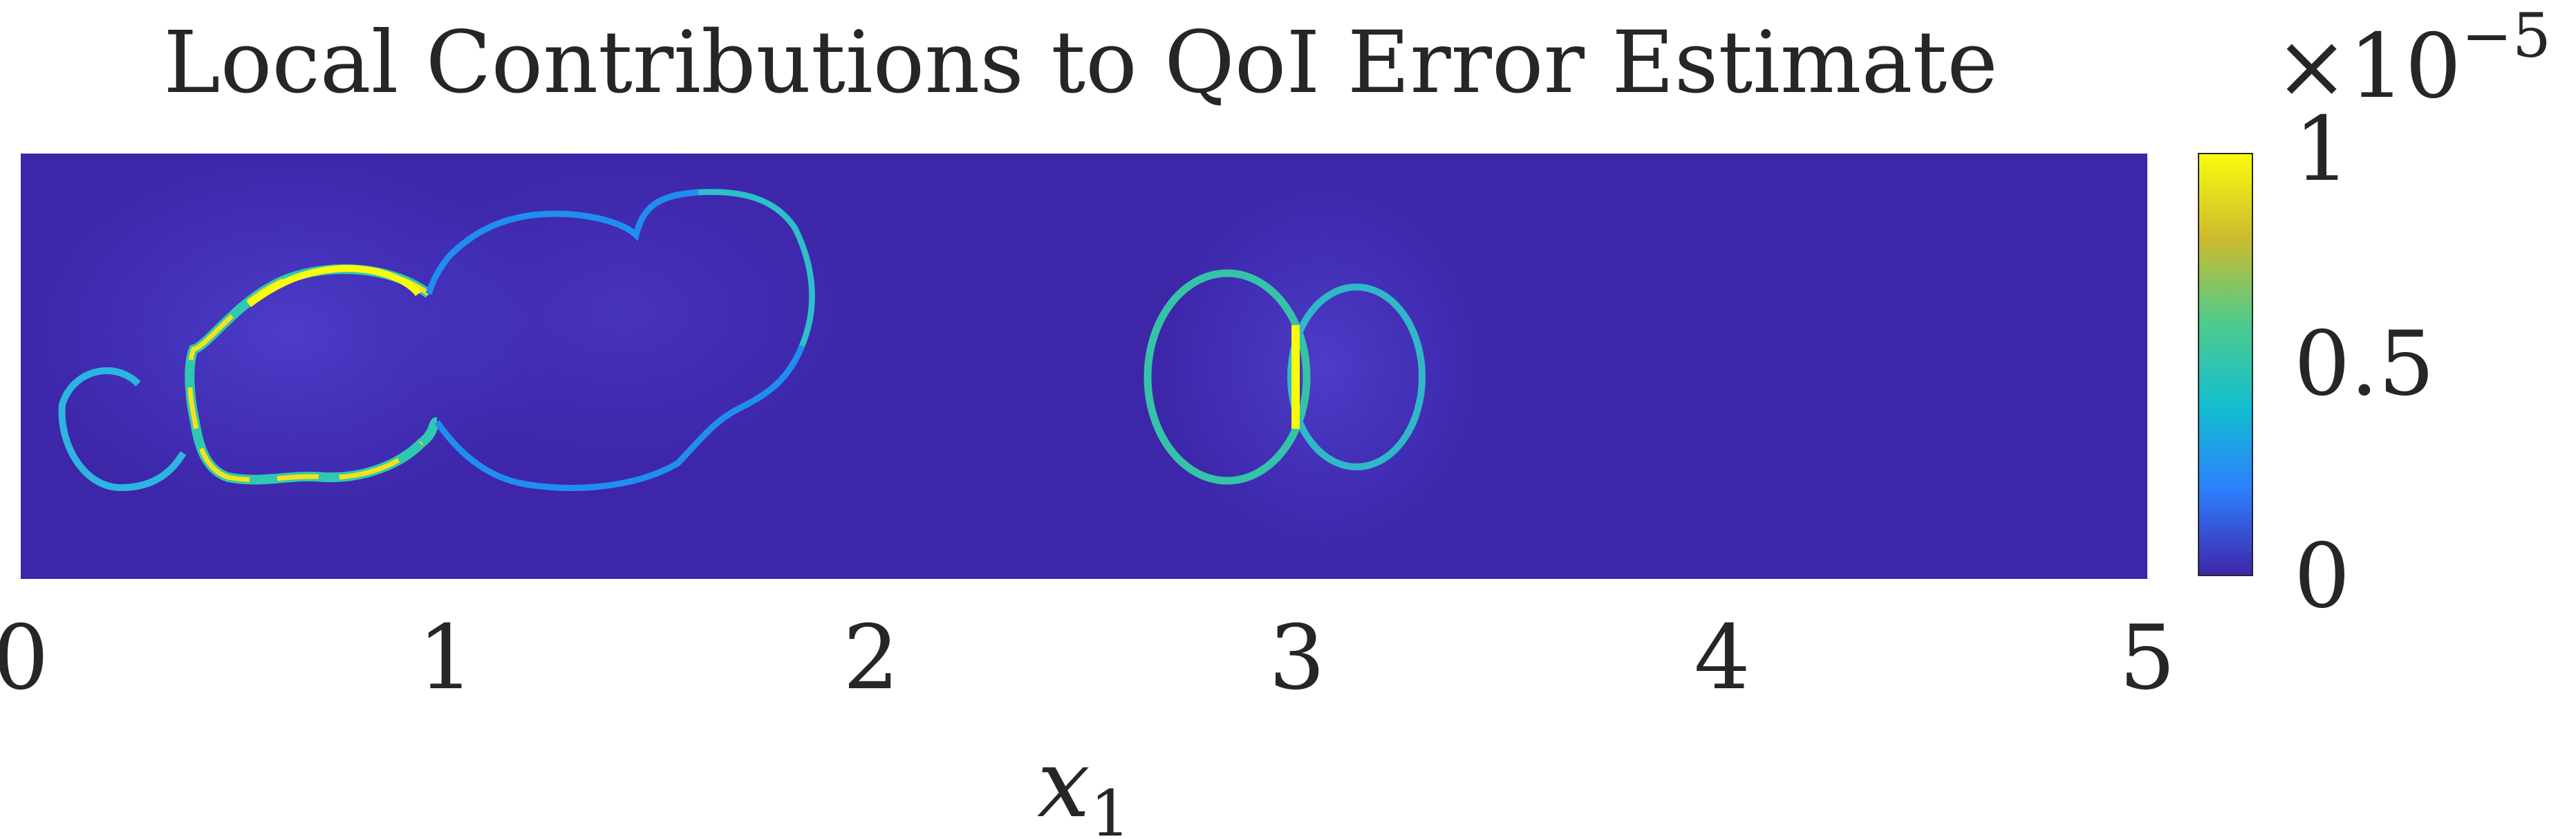 This screenshot has width=2576, height=839. What do you see at coordinates (24, 658) in the screenshot?
I see `x-tick-label-0: 0` at bounding box center [24, 658].